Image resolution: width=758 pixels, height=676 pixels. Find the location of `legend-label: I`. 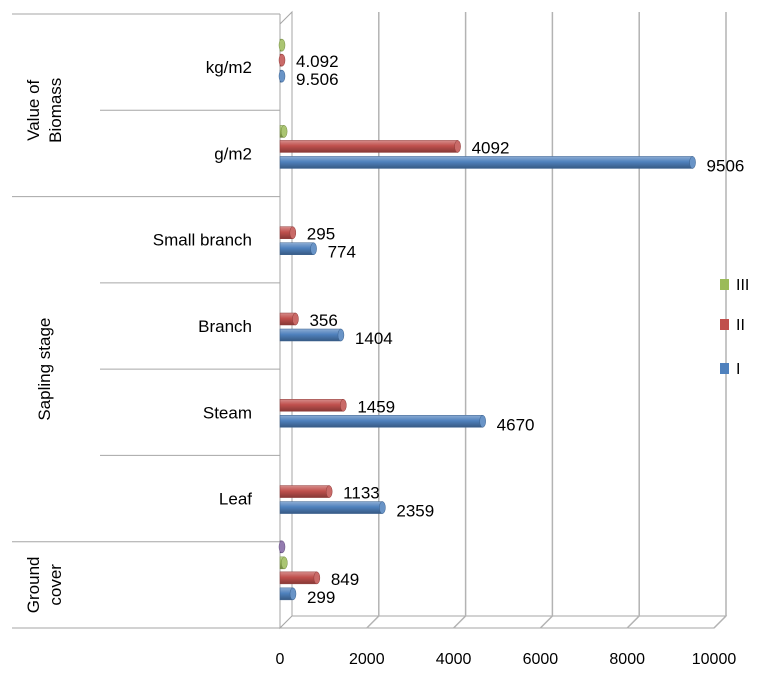

legend-label: I is located at coordinates (738, 369).